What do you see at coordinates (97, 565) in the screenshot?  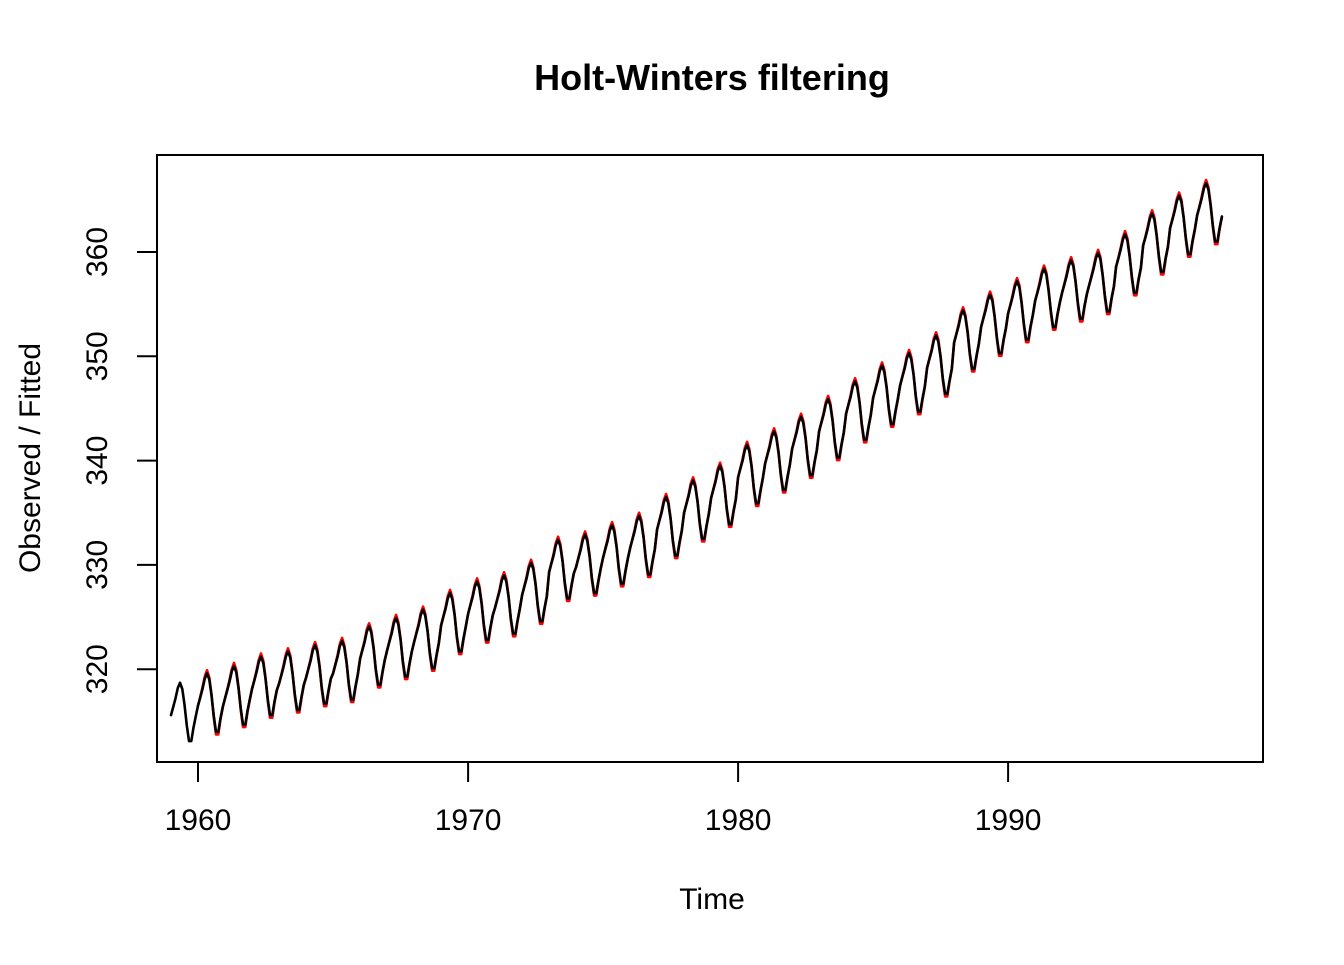 I see `y-tick-label: 330` at bounding box center [97, 565].